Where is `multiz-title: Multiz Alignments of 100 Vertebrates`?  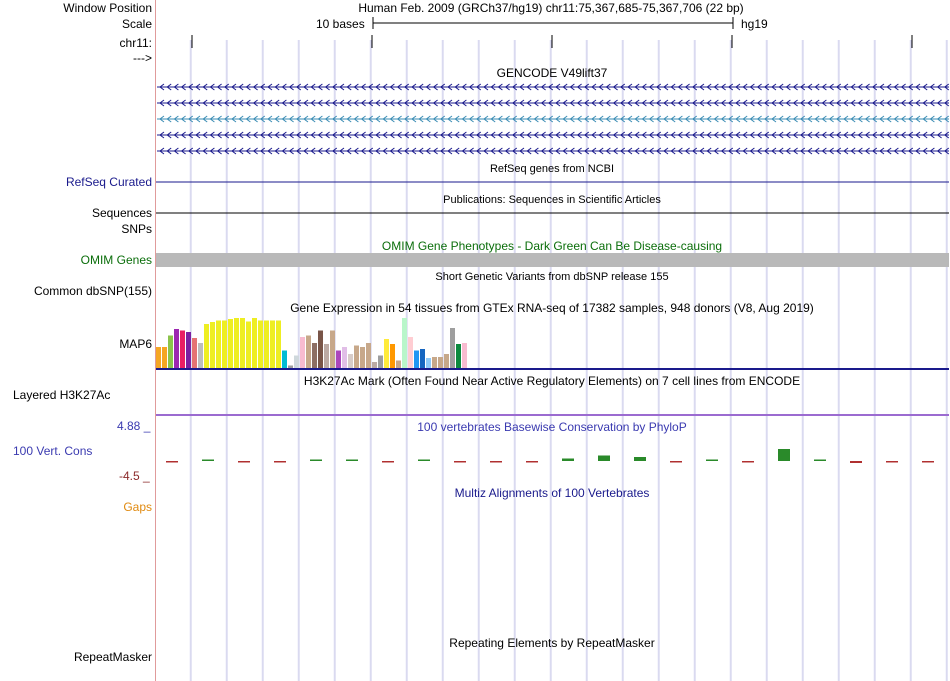 multiz-title: Multiz Alignments of 100 Vertebrates is located at coordinates (552, 493).